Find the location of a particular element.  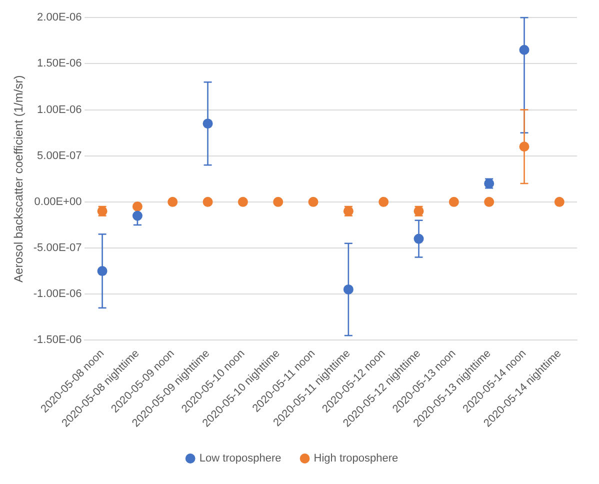

y-tick-label: -1.00E-06 is located at coordinates (57, 294).